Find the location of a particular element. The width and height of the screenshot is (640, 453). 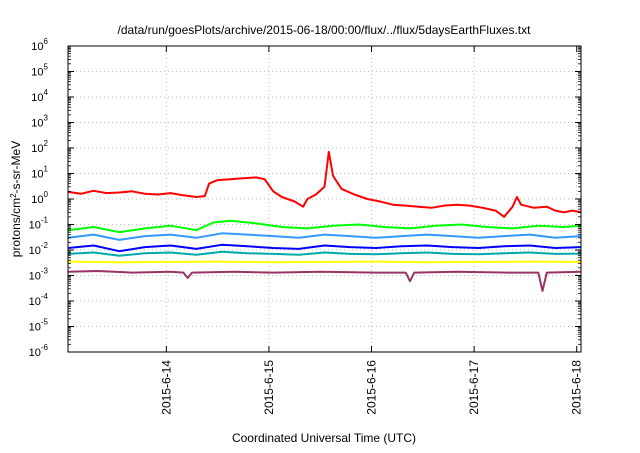

x-tick-label: 2015-6-15 is located at coordinates (269, 387).